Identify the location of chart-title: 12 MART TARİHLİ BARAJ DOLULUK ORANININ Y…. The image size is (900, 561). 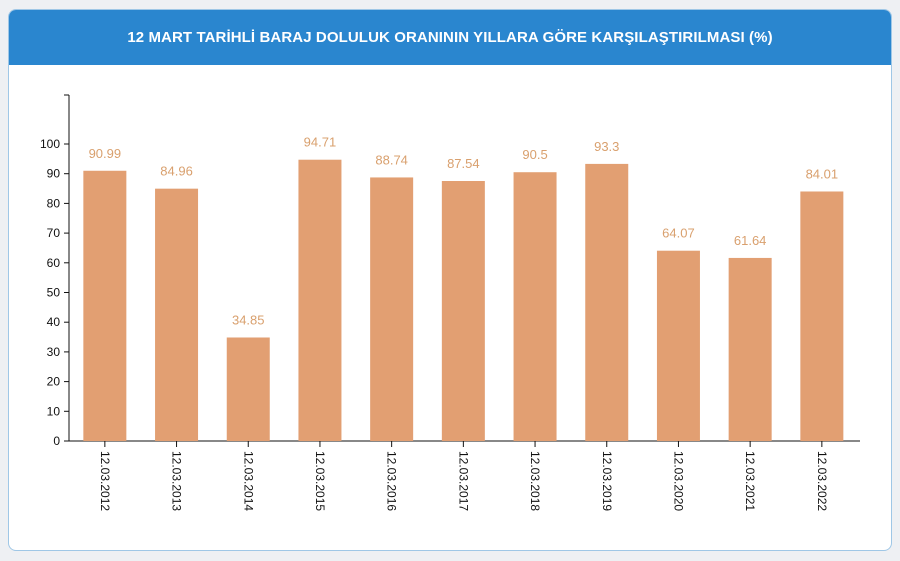
(450, 37).